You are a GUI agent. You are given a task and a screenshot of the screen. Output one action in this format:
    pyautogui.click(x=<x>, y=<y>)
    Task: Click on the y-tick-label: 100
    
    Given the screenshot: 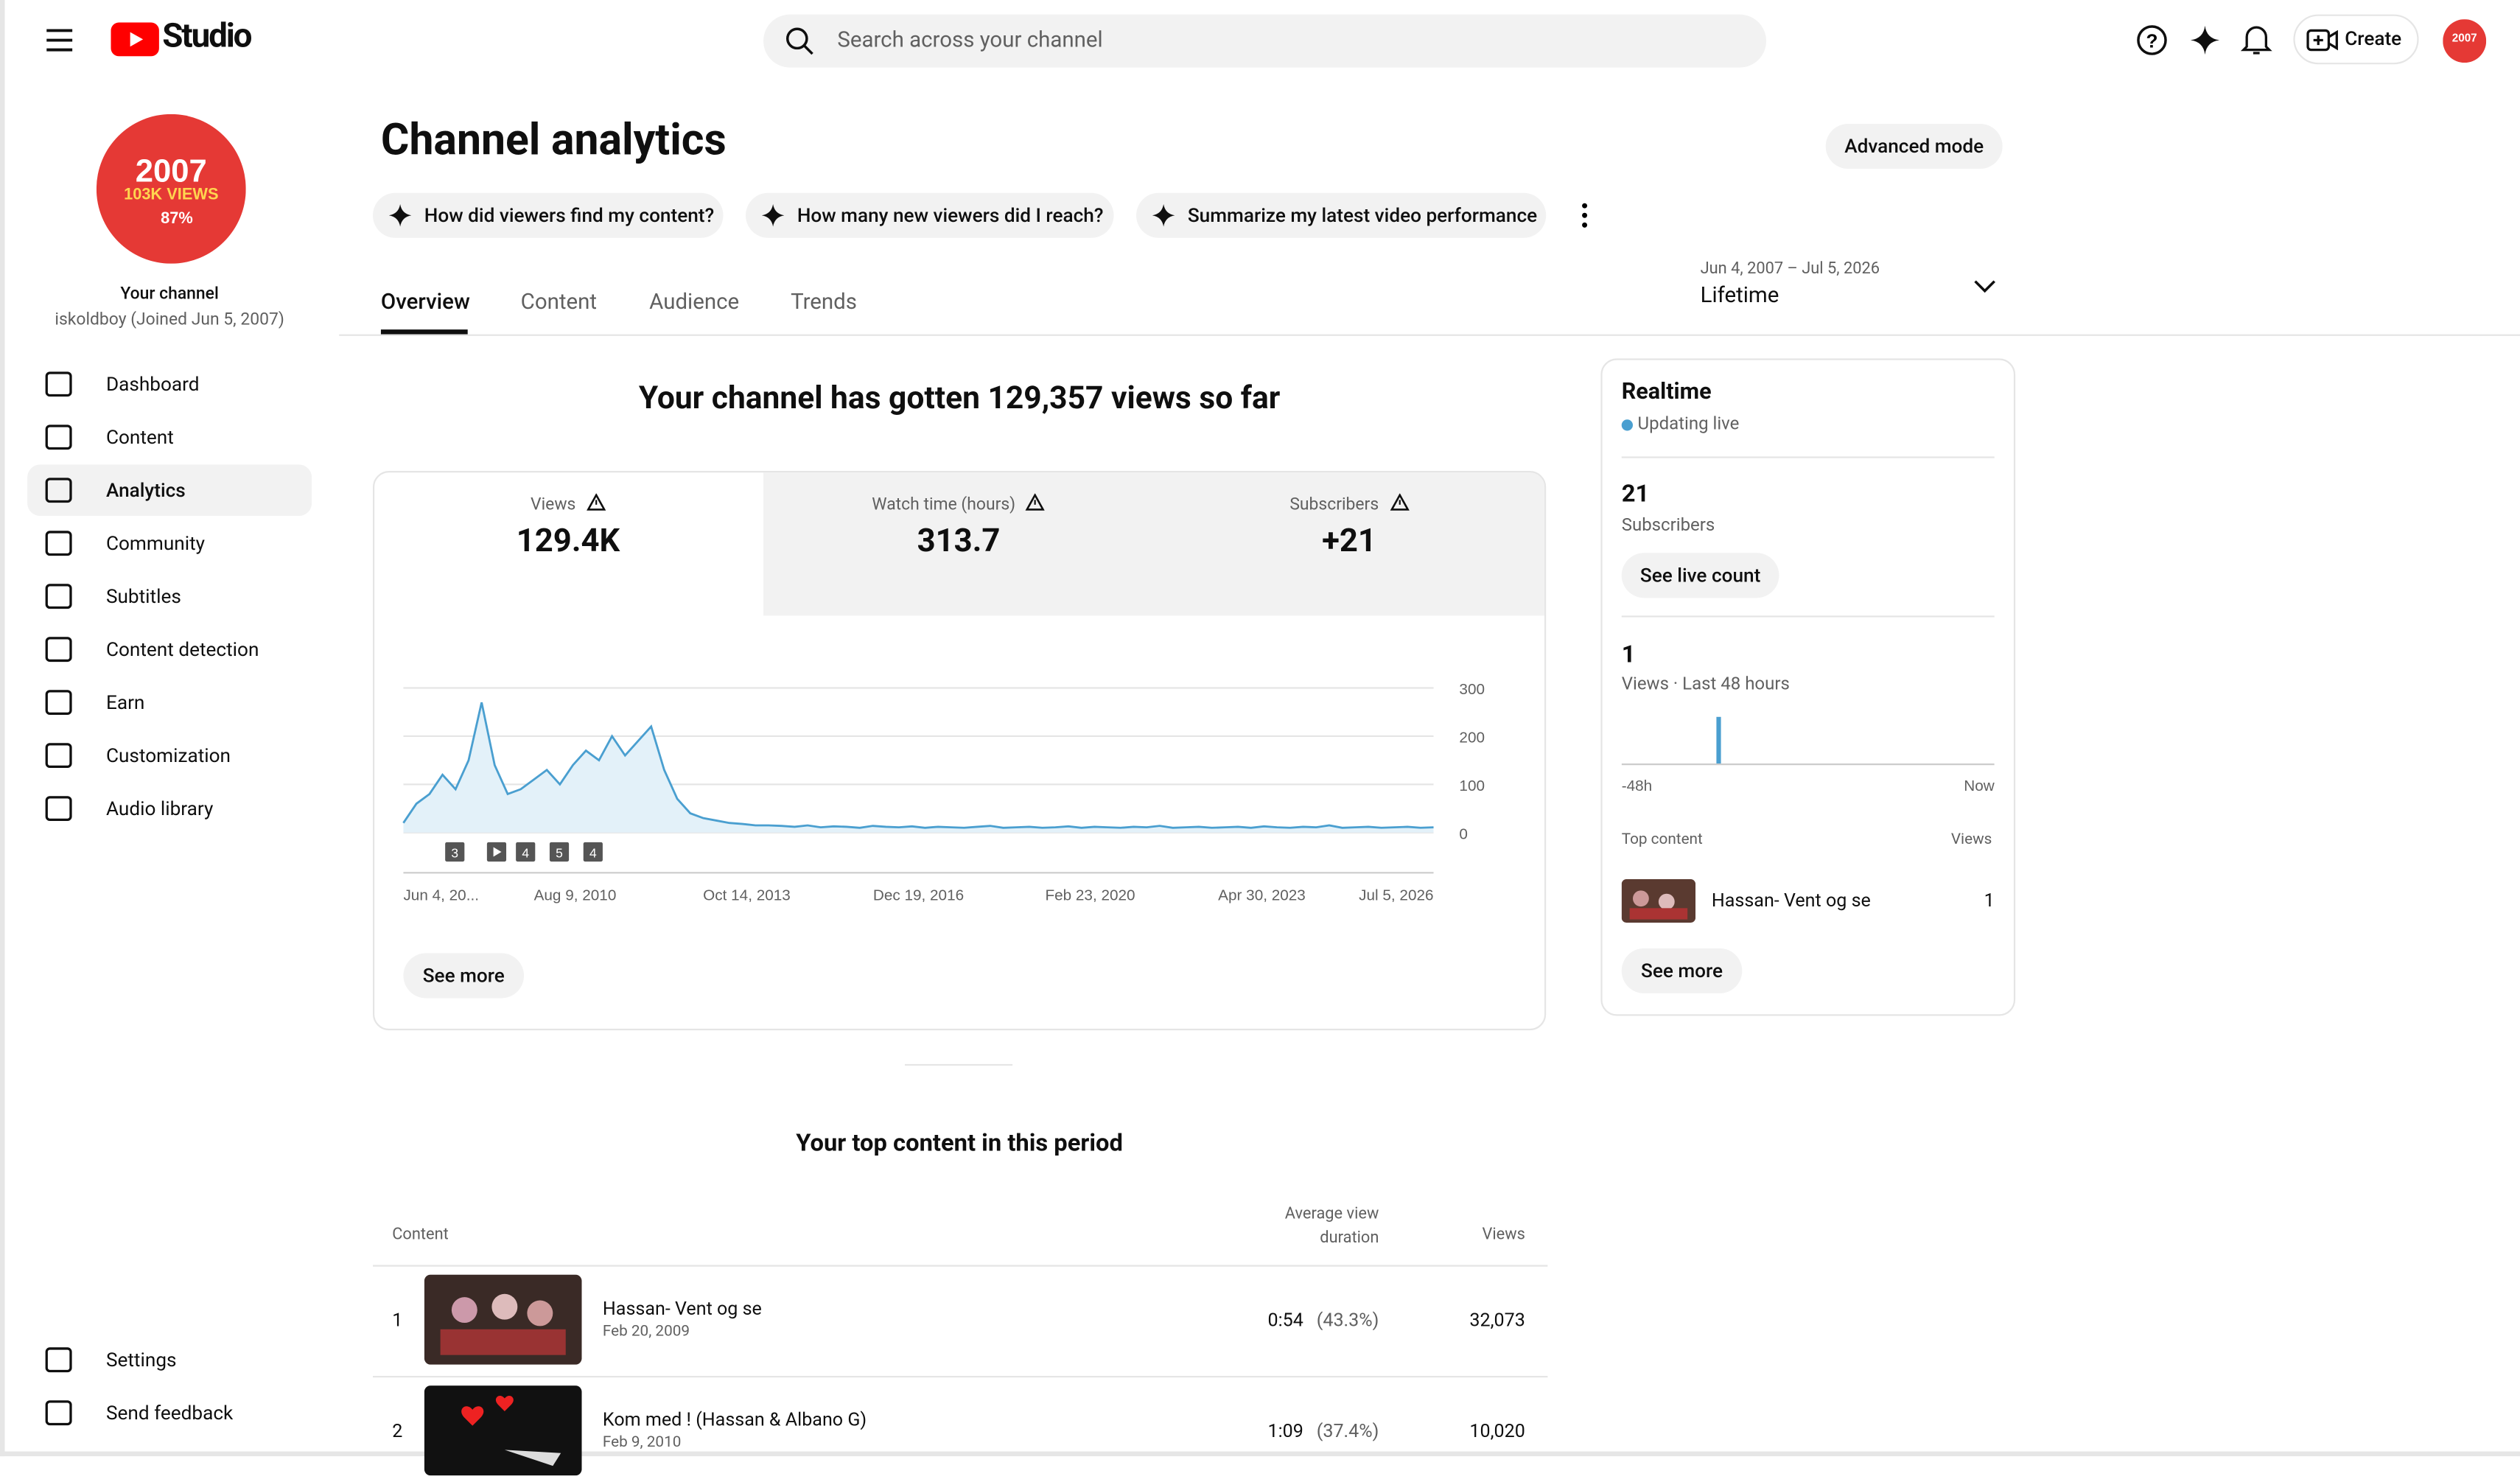 What is the action you would take?
    pyautogui.click(x=1472, y=785)
    